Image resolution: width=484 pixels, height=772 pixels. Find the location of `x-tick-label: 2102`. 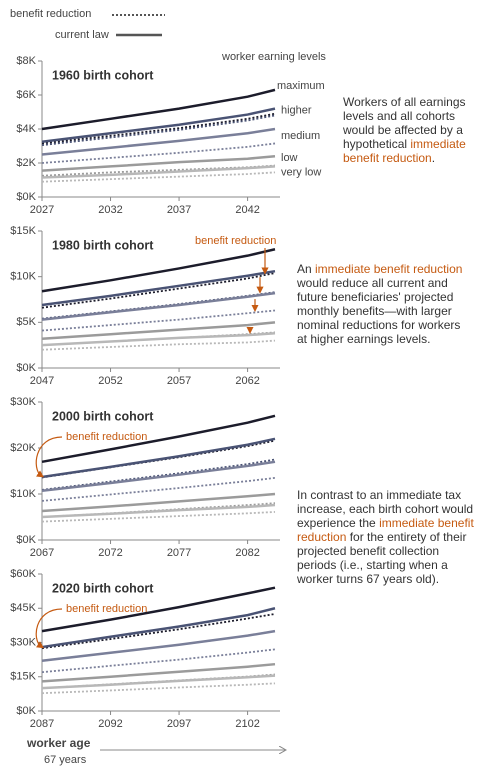

x-tick-label: 2102 is located at coordinates (247, 724).